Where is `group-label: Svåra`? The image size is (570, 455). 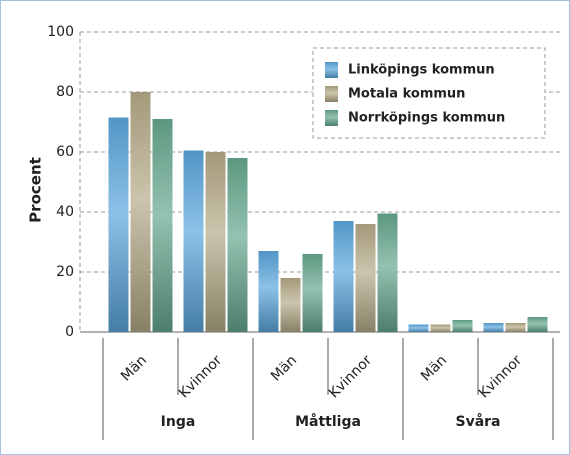
group-label: Svåra is located at coordinates (477, 421).